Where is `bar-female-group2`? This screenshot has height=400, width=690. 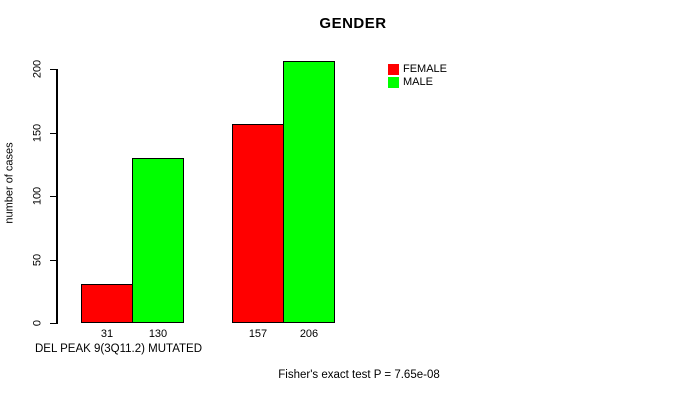 bar-female-group2 is located at coordinates (258, 223).